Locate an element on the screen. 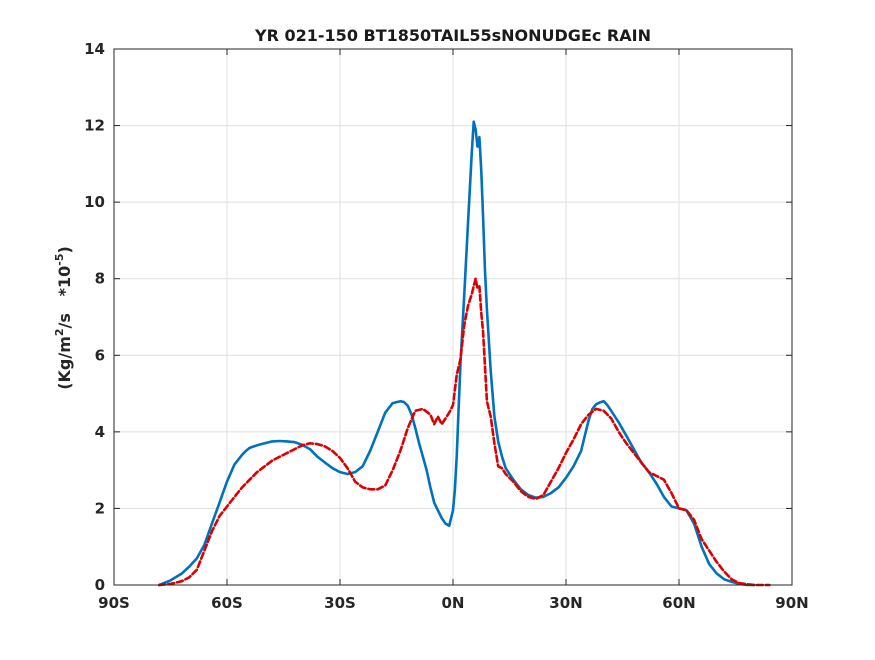  x-tick-label: 30N is located at coordinates (565, 603).